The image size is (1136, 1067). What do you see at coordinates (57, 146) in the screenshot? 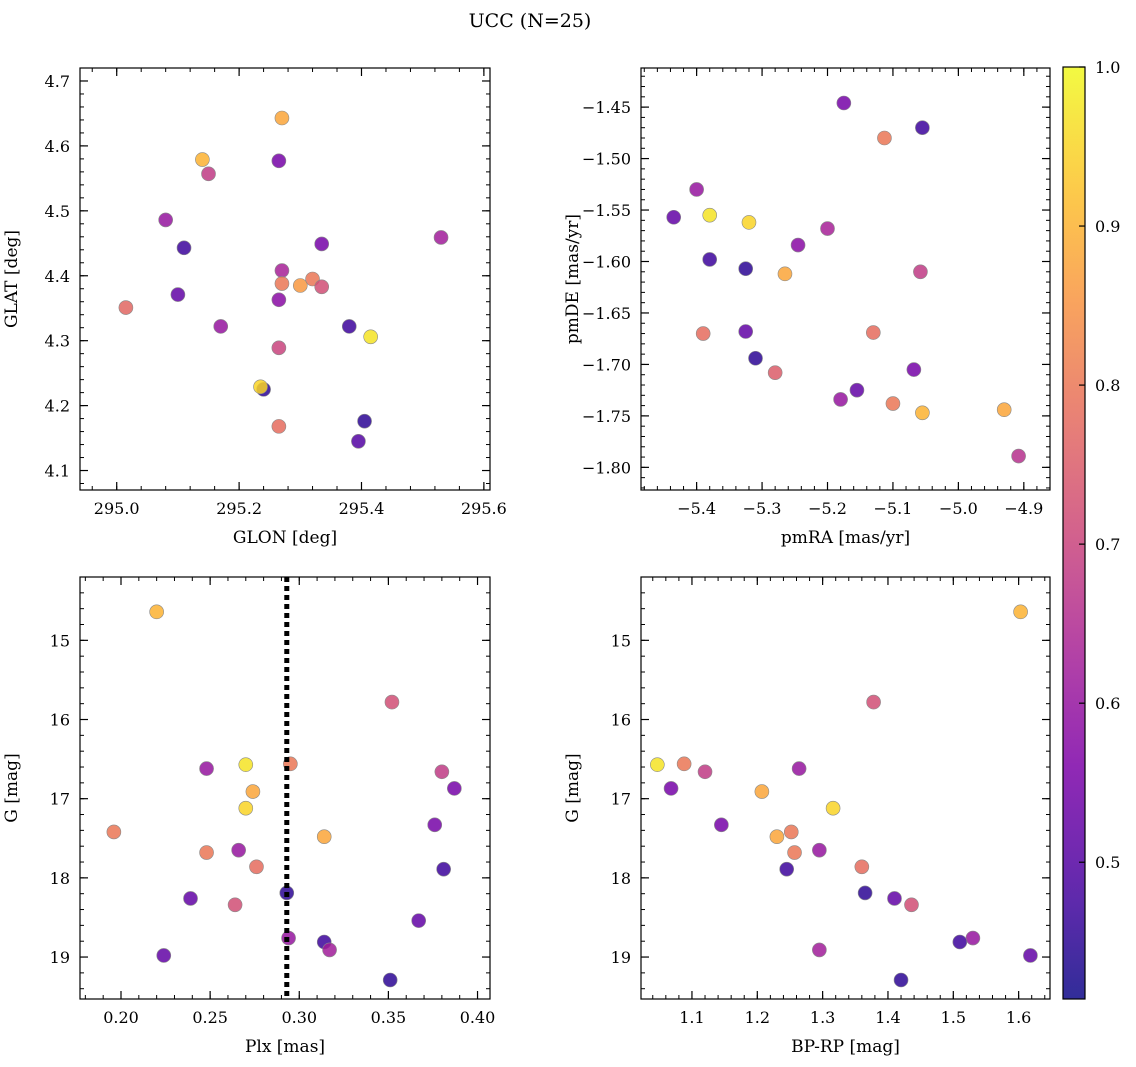
I see `y-tick-label: 4.6` at bounding box center [57, 146].